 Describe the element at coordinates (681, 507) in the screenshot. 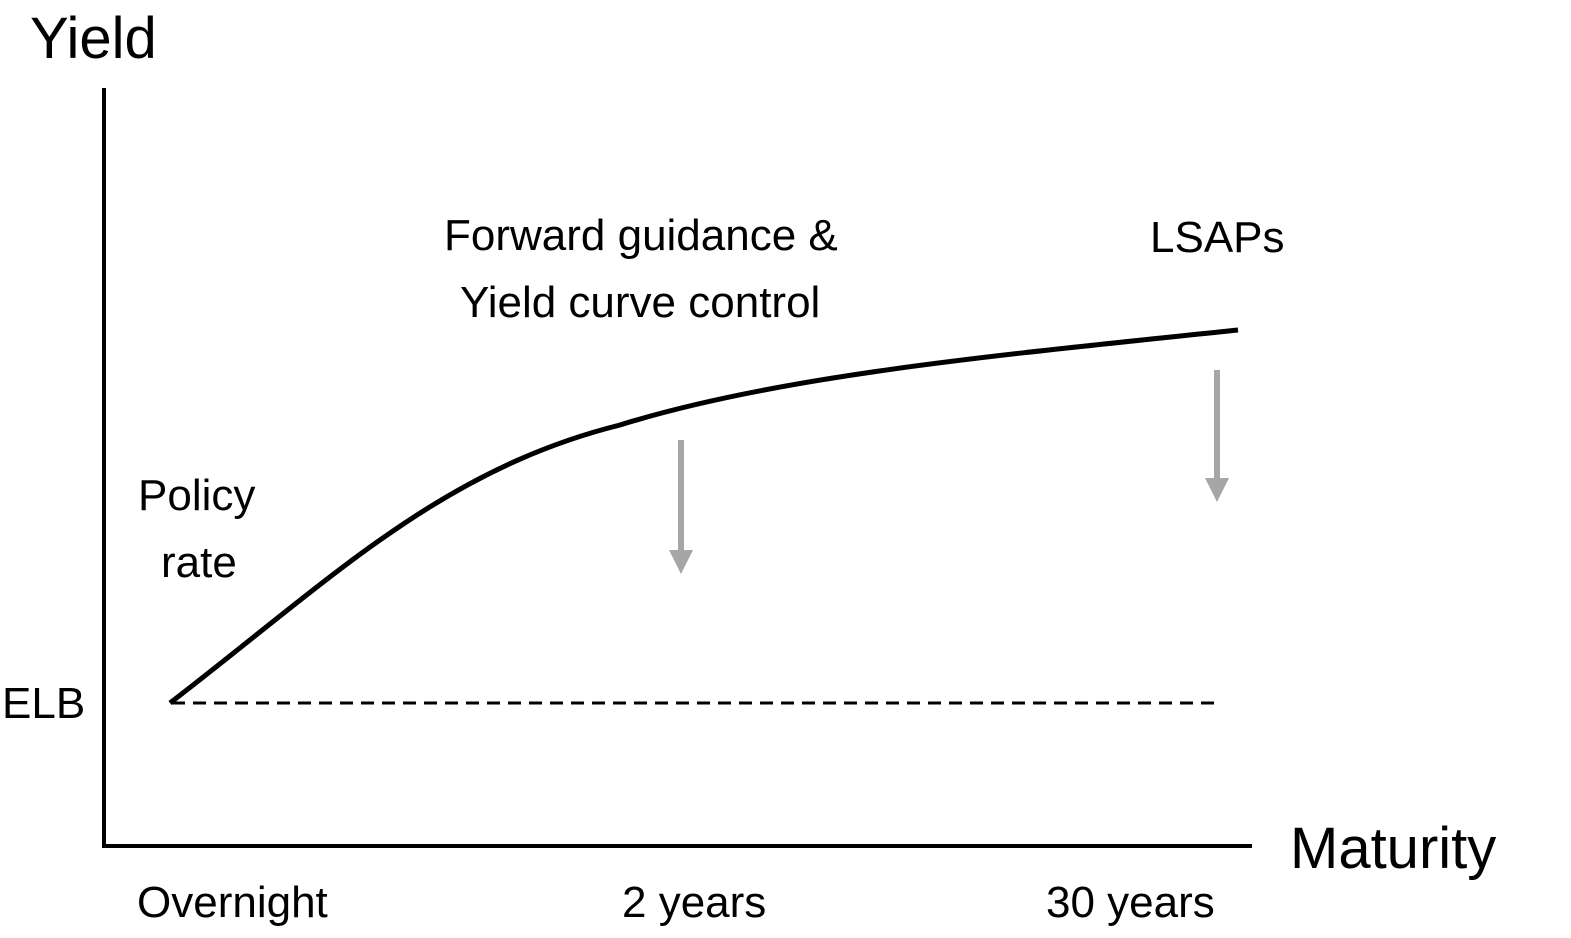

I see `down-arrow-2y` at that location.